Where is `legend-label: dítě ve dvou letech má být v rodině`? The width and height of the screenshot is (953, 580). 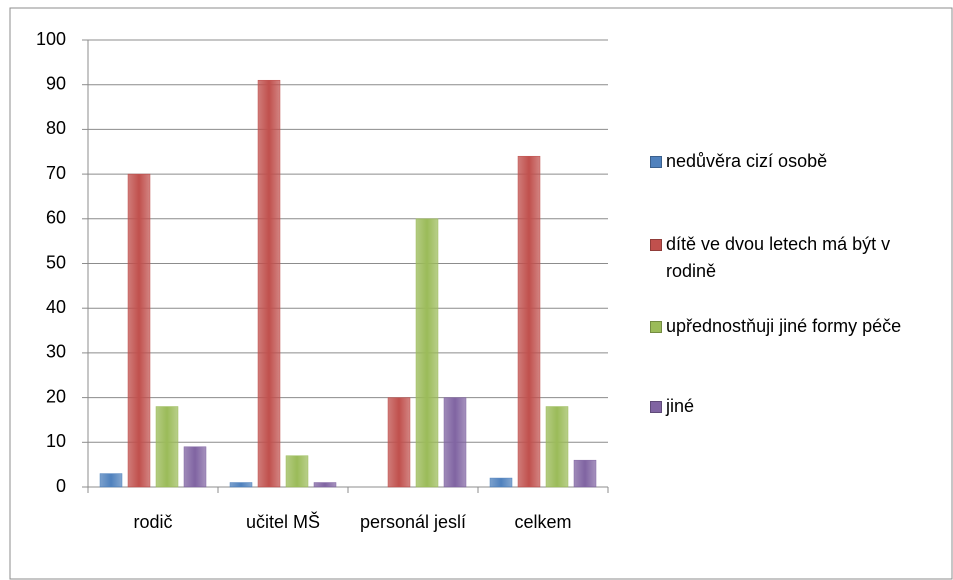
legend-label: dítě ve dvou letech má být v rodině is located at coordinates (778, 257).